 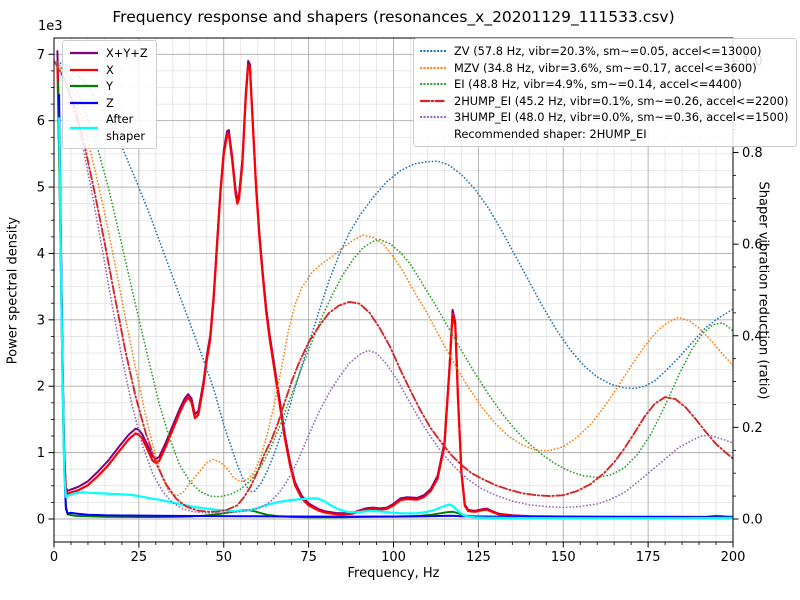 I want to click on legend-entry-label: X+Y+Z, so click(x=127, y=53).